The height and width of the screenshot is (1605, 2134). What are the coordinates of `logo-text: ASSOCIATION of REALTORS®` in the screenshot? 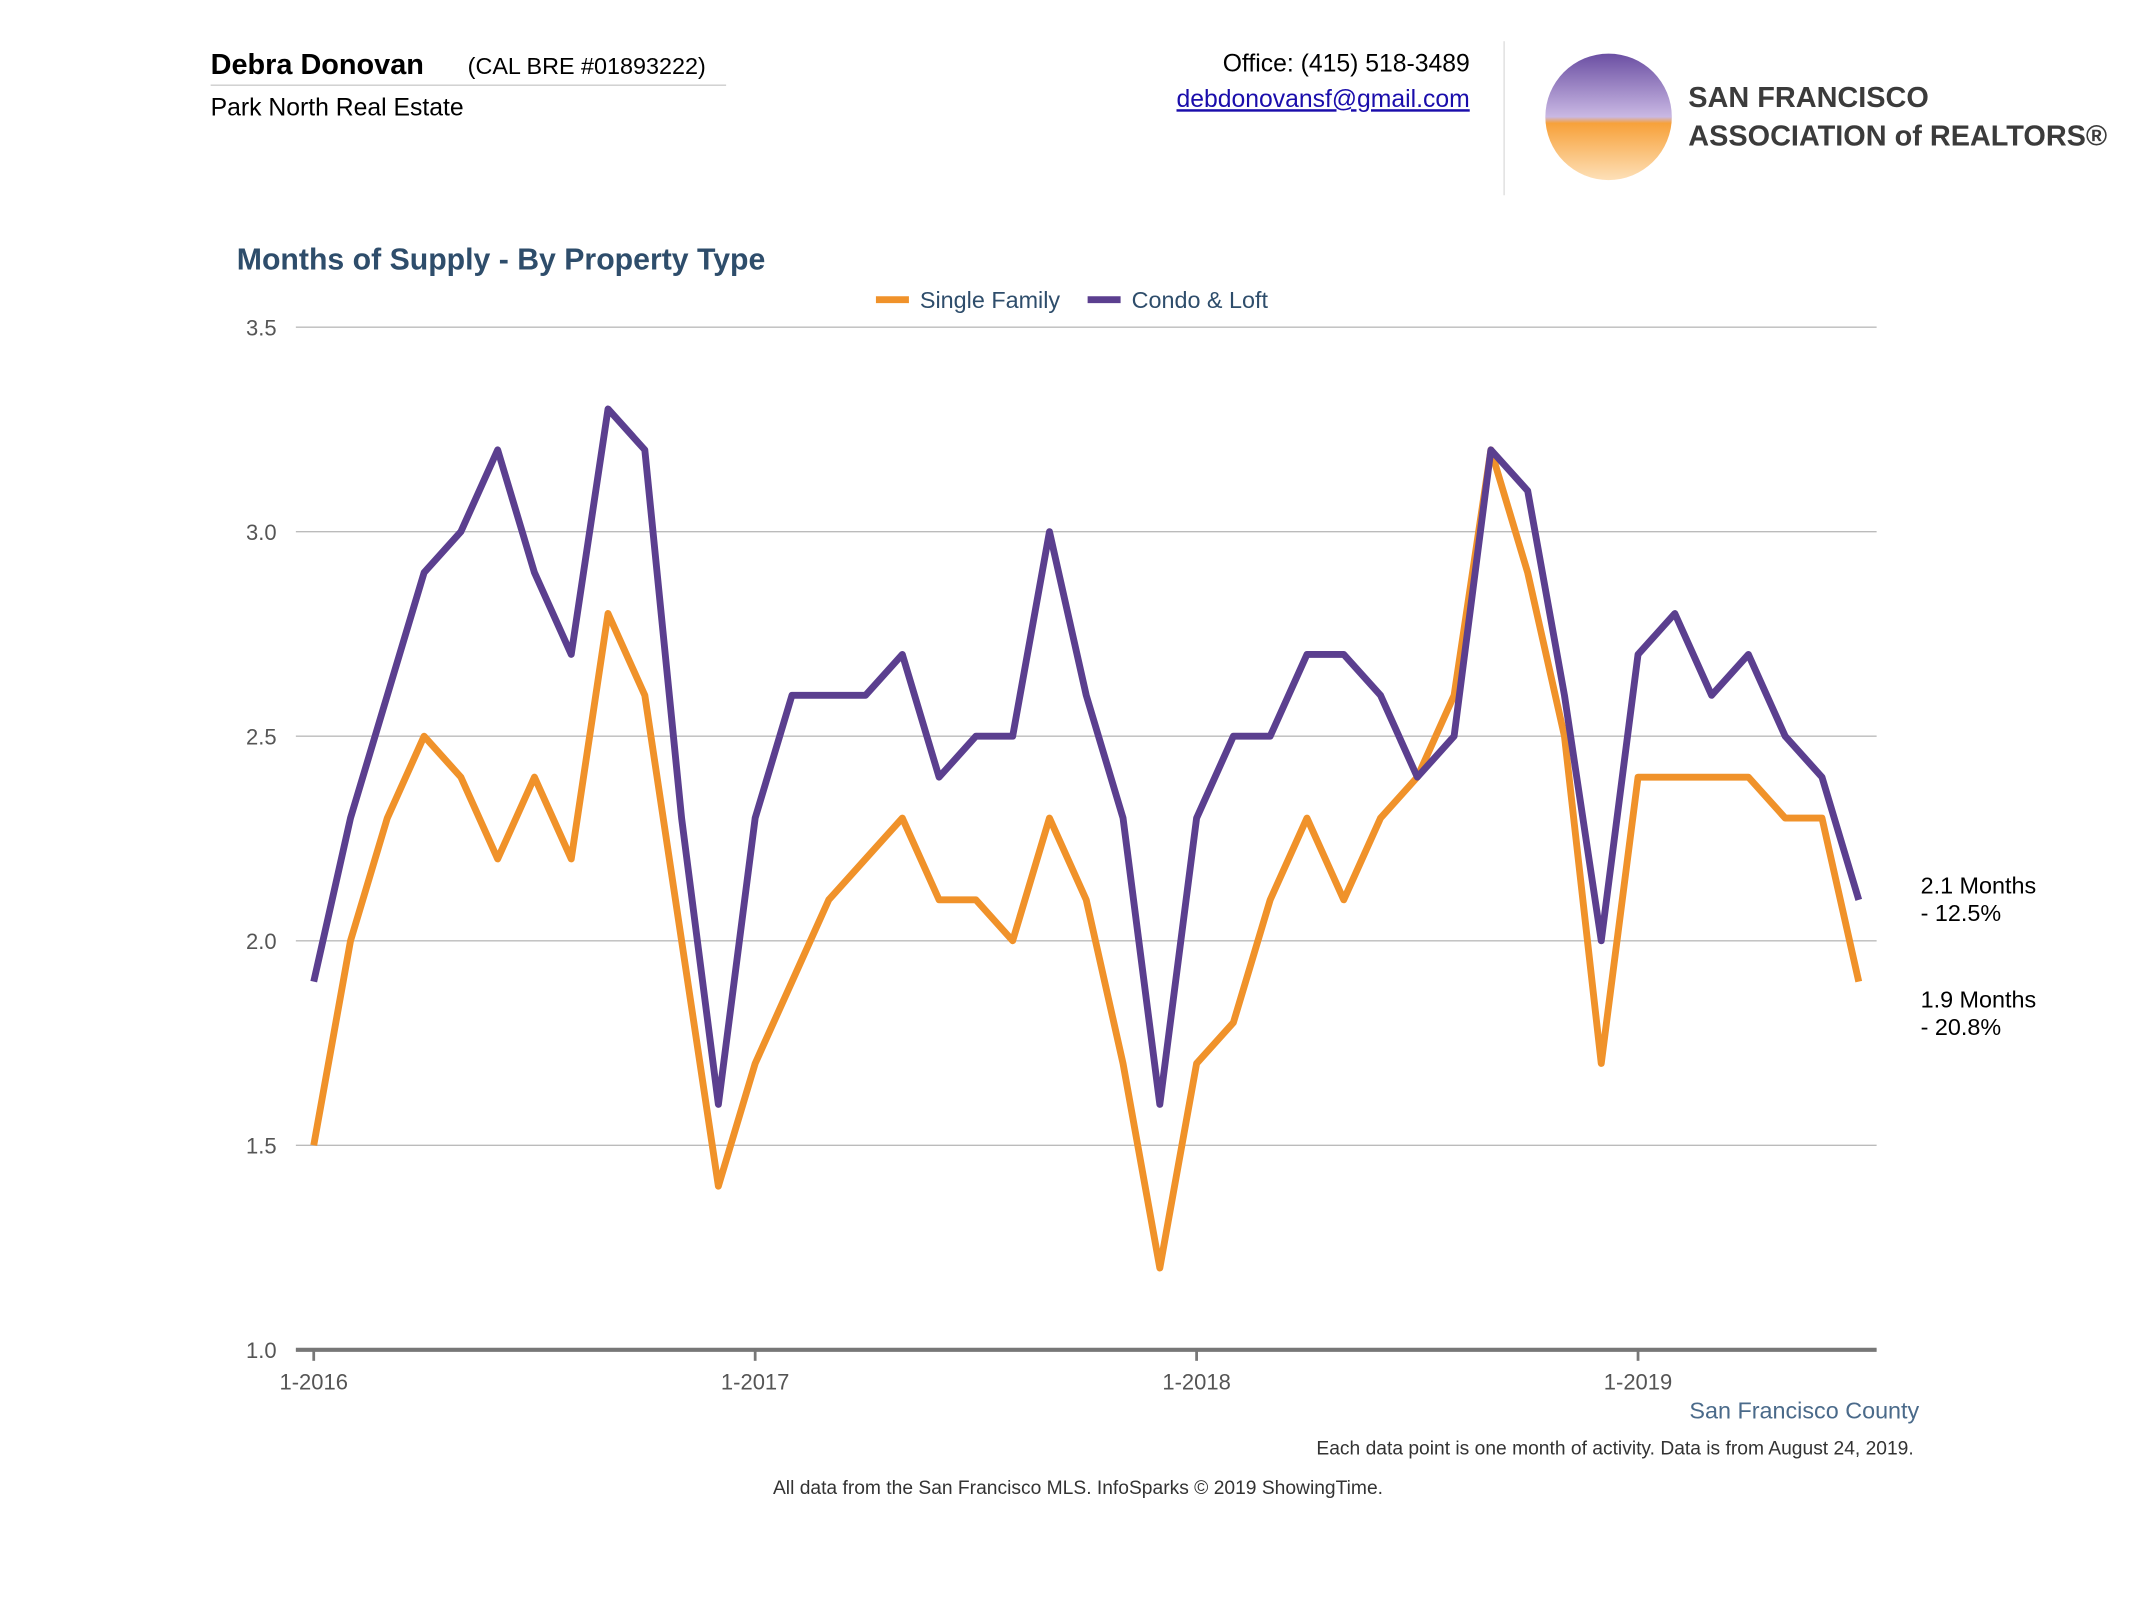 It's located at (1897, 137).